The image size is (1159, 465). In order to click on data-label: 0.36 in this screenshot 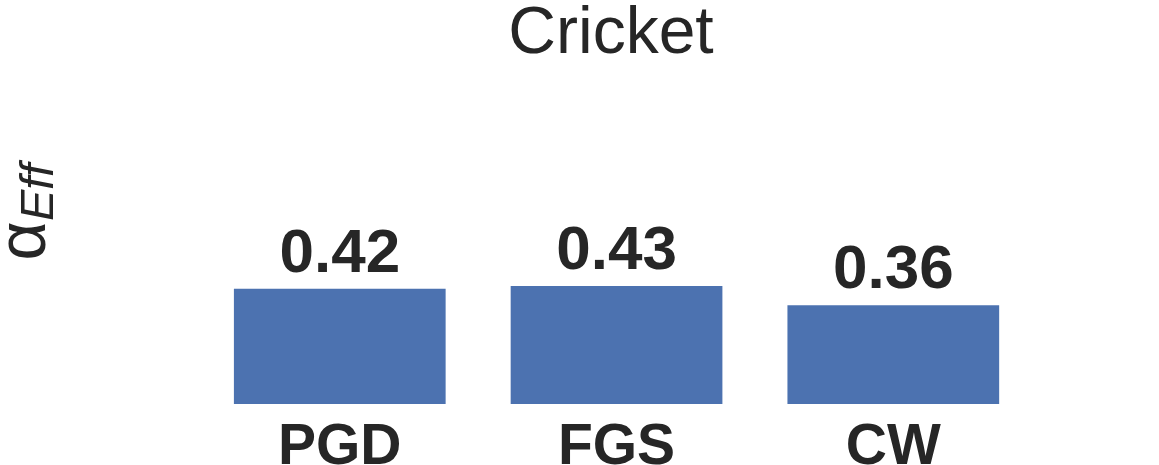, I will do `click(893, 267)`.